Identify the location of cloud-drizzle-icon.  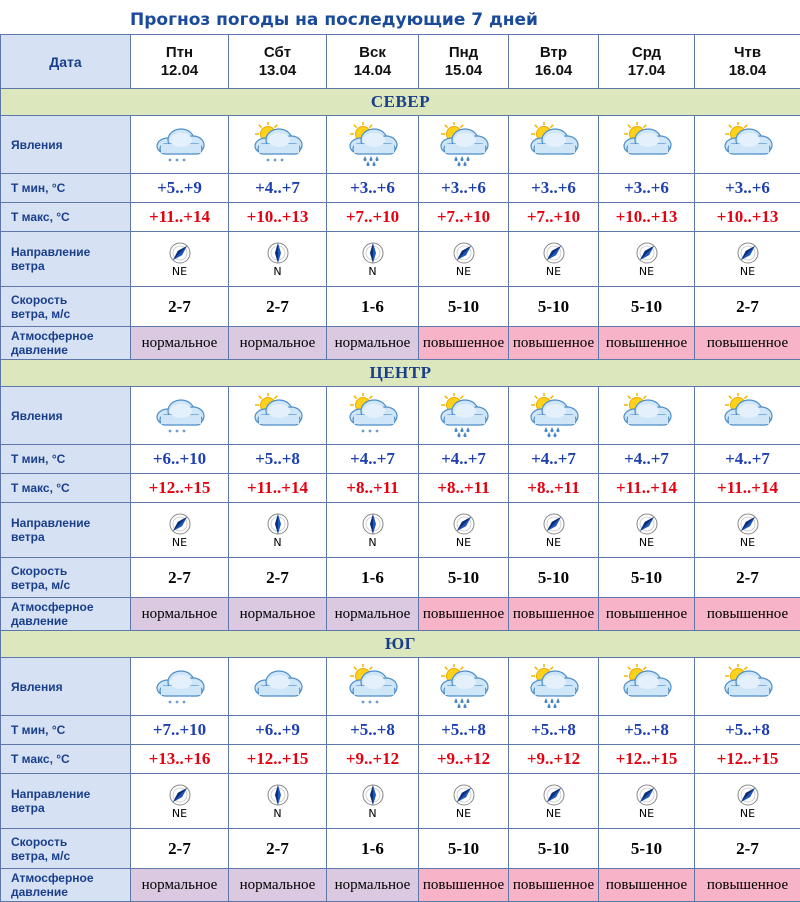
(179, 416).